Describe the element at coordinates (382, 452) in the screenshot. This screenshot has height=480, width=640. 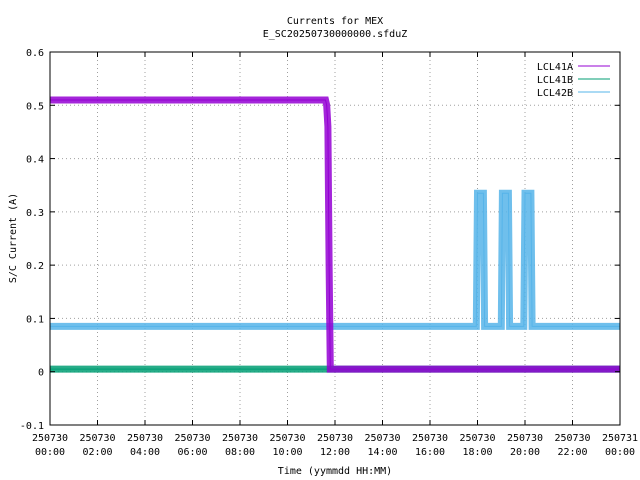
I see `x-tick-time-label: 14:00` at that location.